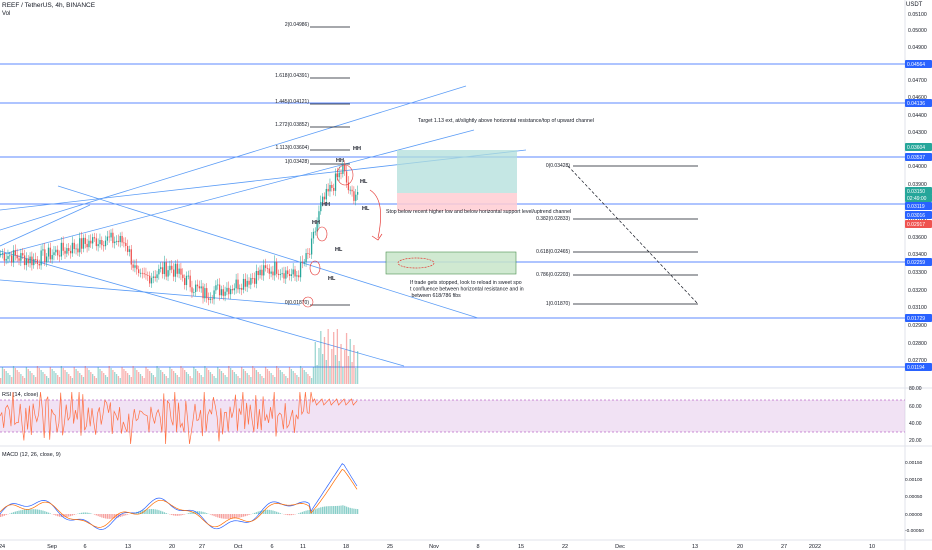  What do you see at coordinates (457, 171) in the screenshot?
I see `target-zone` at bounding box center [457, 171].